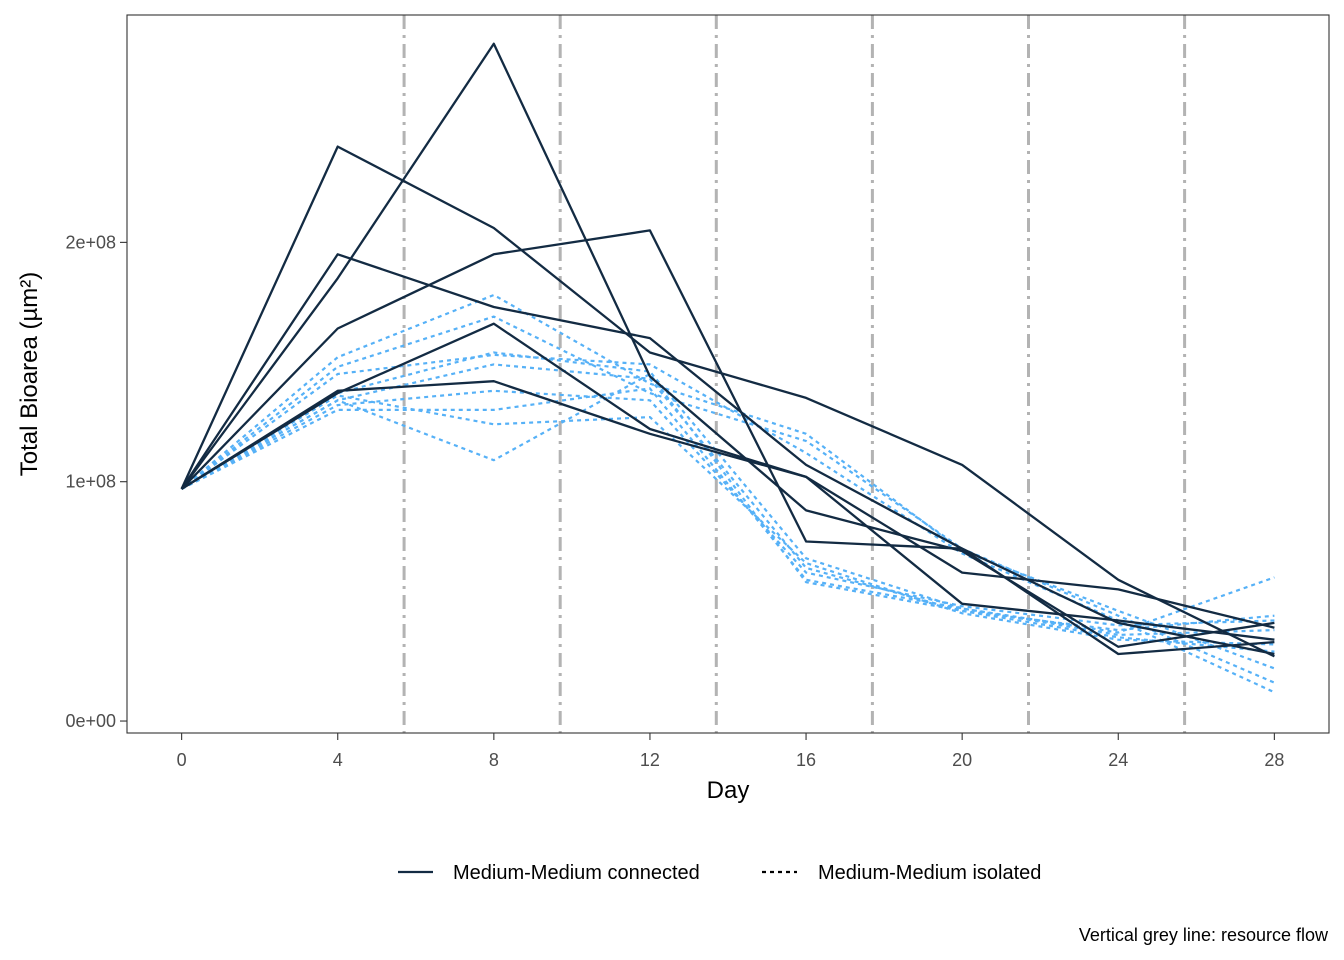 The image size is (1344, 960). I want to click on x-tick-label-16: 16, so click(806, 760).